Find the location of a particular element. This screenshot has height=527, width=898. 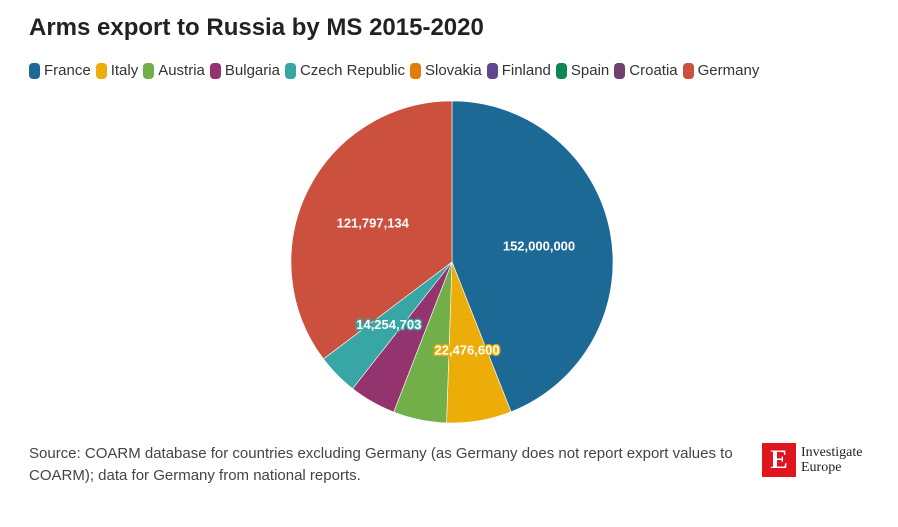

legend-label: France is located at coordinates (67, 70).